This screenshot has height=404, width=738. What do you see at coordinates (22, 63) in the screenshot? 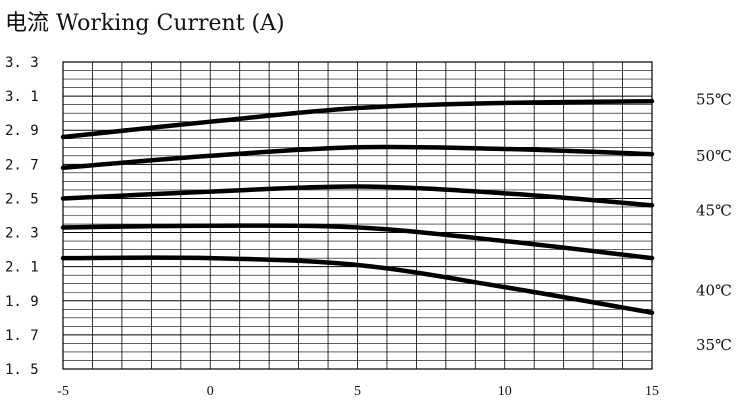
I see `y-tick-label: 3. 3` at bounding box center [22, 63].